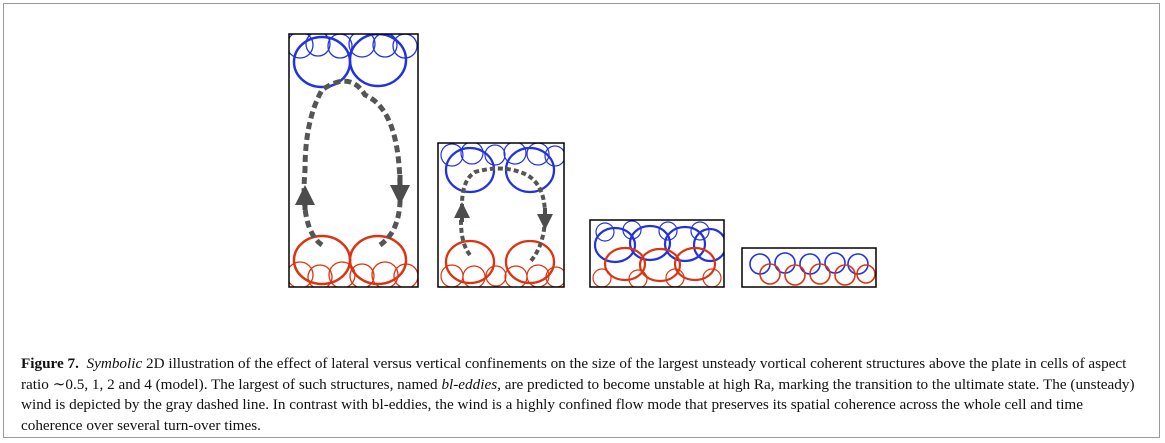  What do you see at coordinates (50, 363) in the screenshot?
I see `caption-label: Figure 7.` at bounding box center [50, 363].